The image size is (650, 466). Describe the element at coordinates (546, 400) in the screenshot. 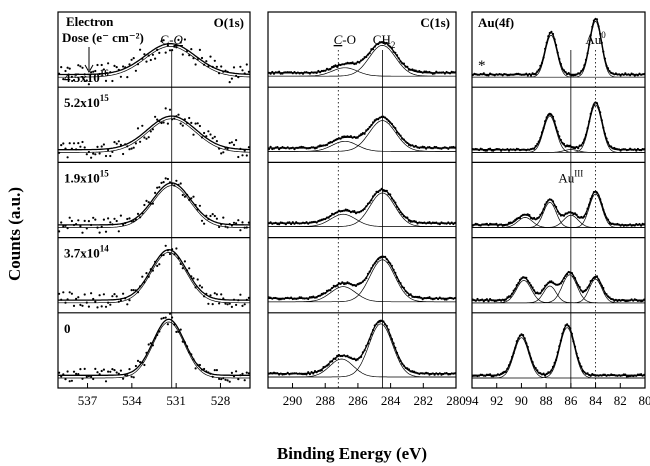

I see `x-tick-label: 88` at that location.